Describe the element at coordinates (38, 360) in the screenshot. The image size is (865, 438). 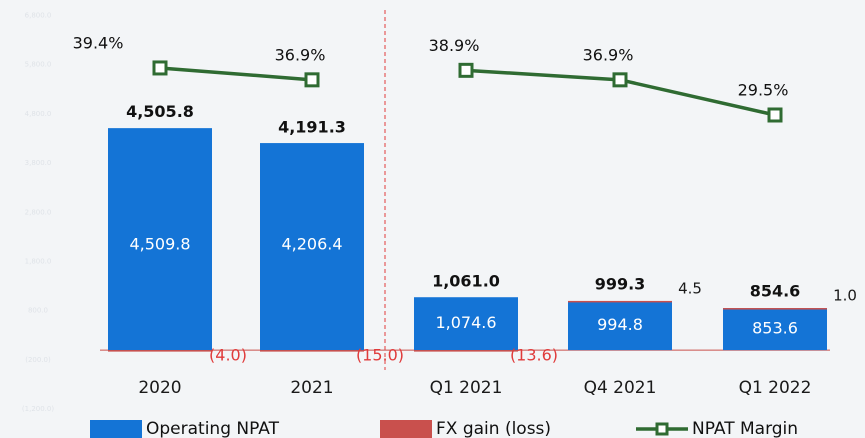
I see `y-tick-label: (200.0)` at that location.